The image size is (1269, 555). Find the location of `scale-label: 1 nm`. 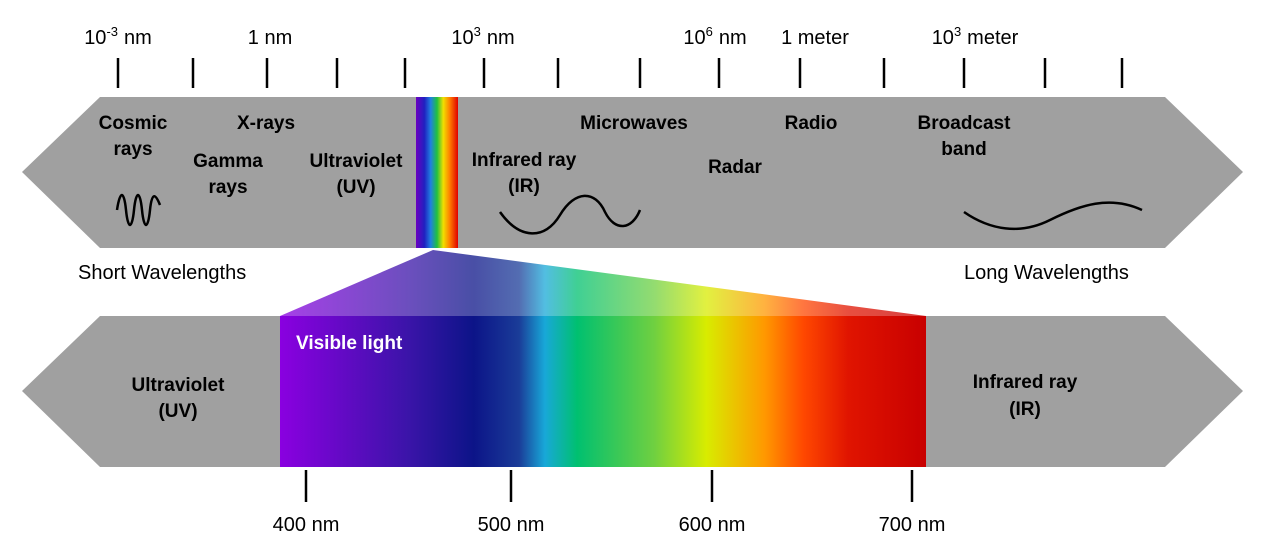

scale-label: 1 nm is located at coordinates (270, 38).